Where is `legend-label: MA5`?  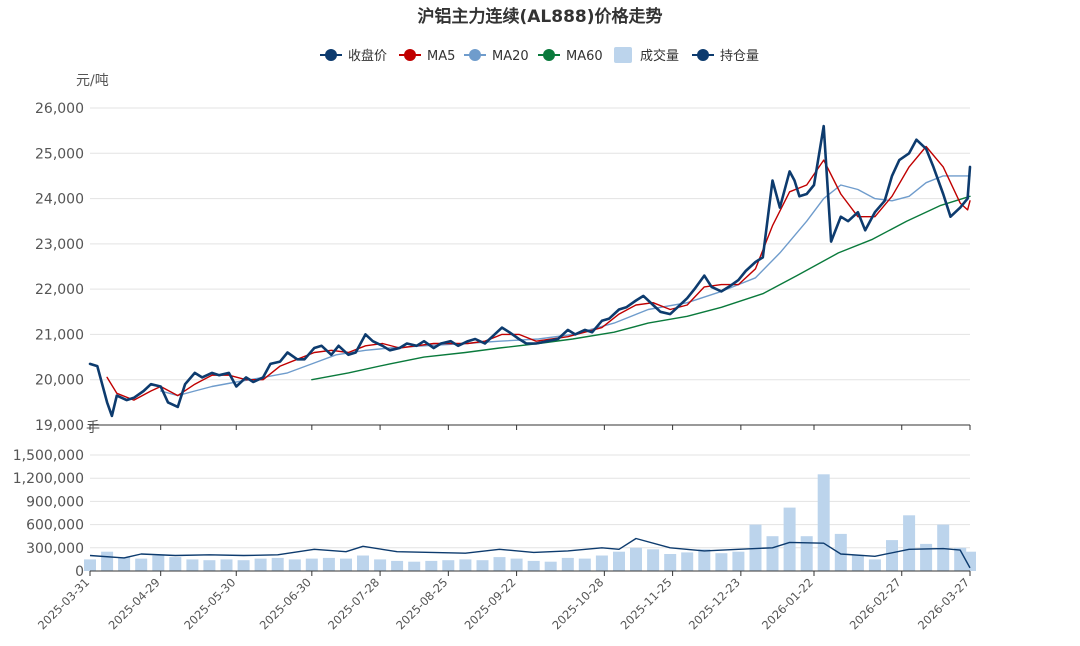
legend-label: MA5 is located at coordinates (441, 56).